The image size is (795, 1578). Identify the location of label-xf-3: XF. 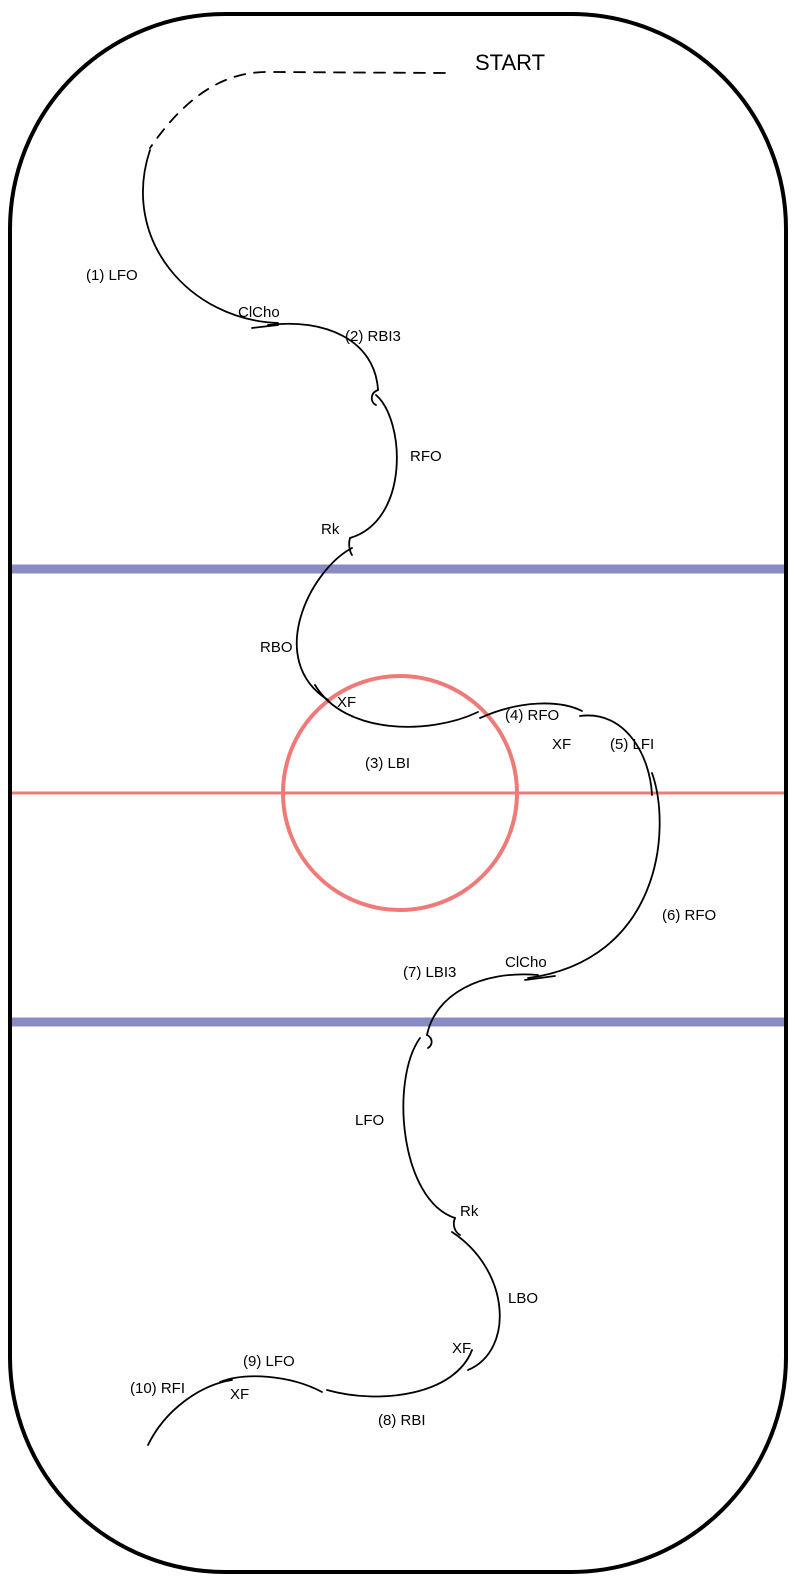
(461, 1348).